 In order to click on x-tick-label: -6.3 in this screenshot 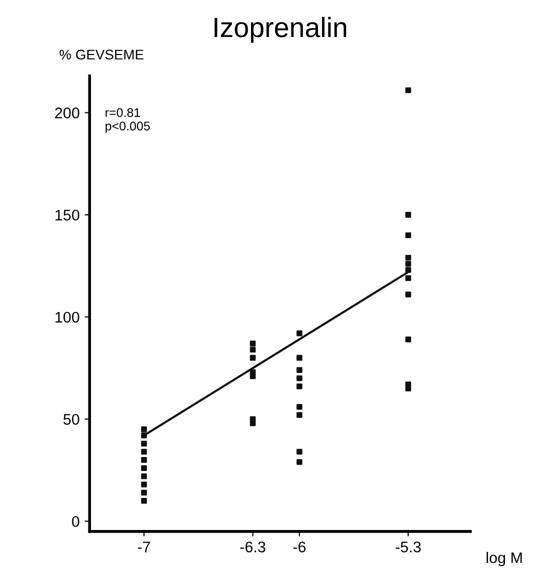, I will do `click(253, 547)`.